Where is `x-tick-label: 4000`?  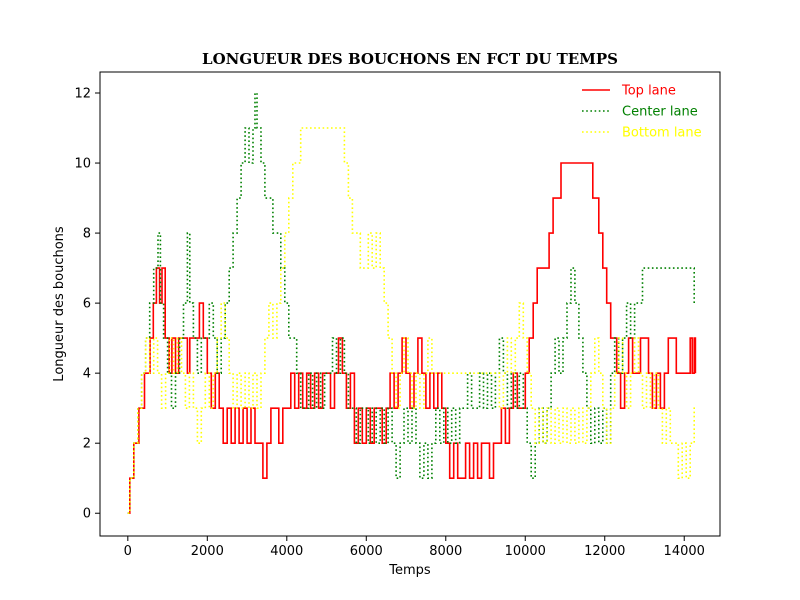
x-tick-label: 4000 is located at coordinates (286, 551).